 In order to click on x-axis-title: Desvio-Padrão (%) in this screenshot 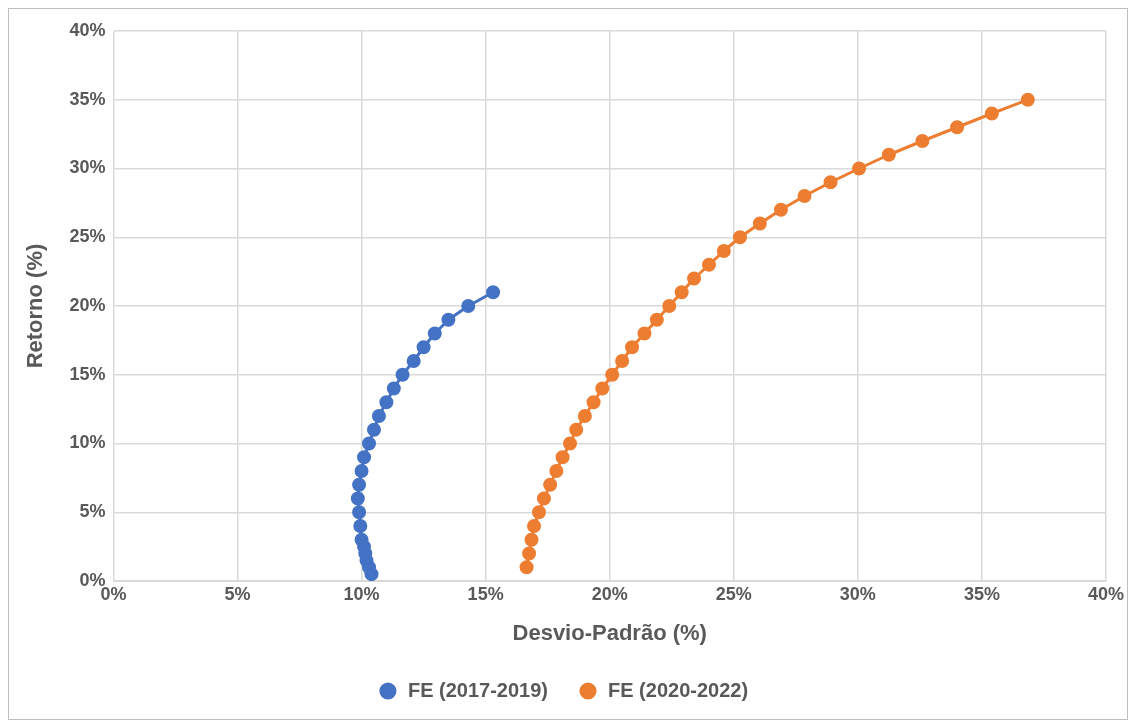, I will do `click(609, 632)`.